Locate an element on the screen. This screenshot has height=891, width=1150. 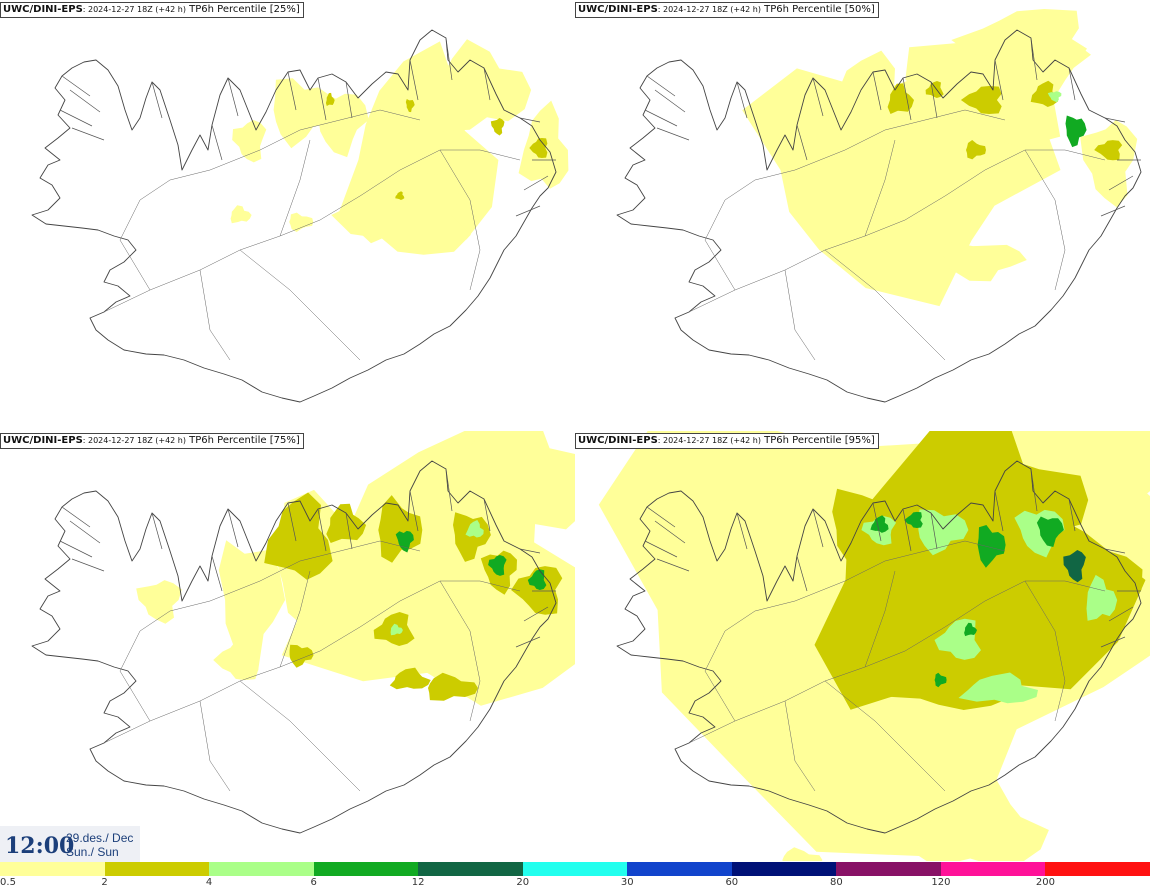
valid-date-line1: 29.des./ Dec is located at coordinates (100, 838).